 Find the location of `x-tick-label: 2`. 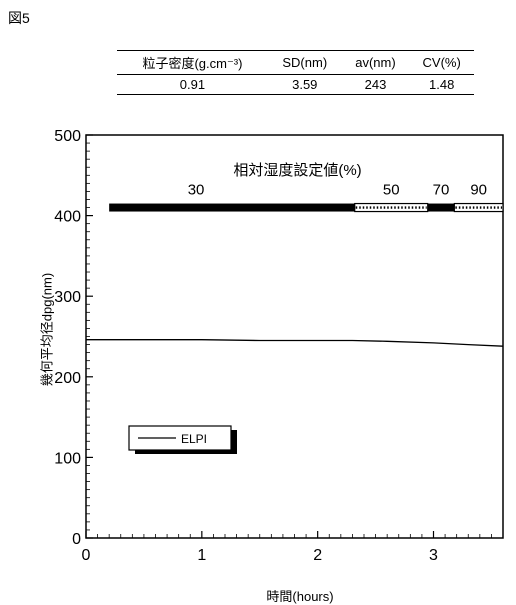

x-tick-label: 2 is located at coordinates (317, 555).